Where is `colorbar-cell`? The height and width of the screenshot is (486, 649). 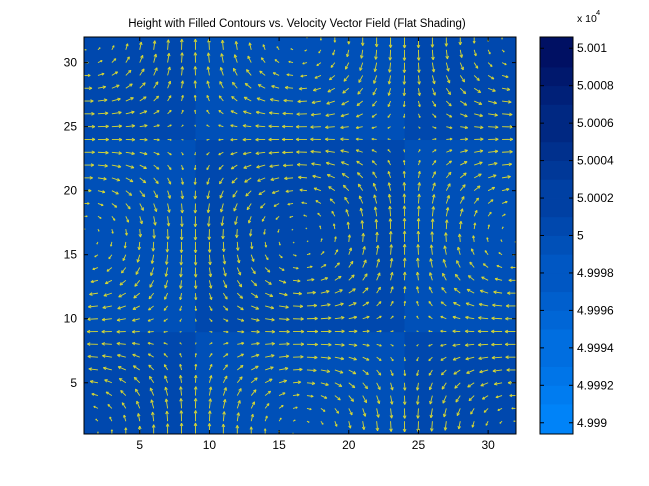 colorbar-cell is located at coordinates (556, 133).